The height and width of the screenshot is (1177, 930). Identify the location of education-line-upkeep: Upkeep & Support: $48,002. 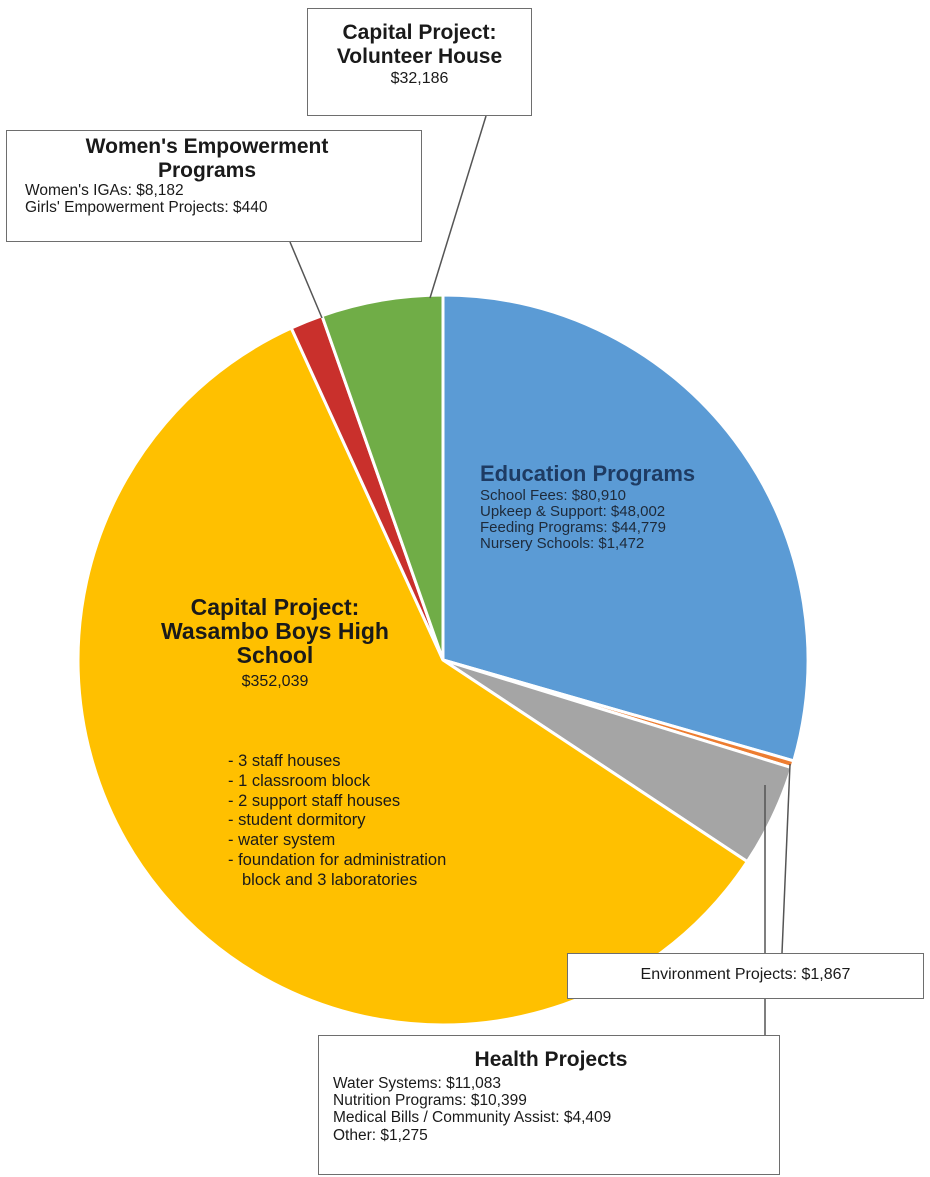
(573, 511).